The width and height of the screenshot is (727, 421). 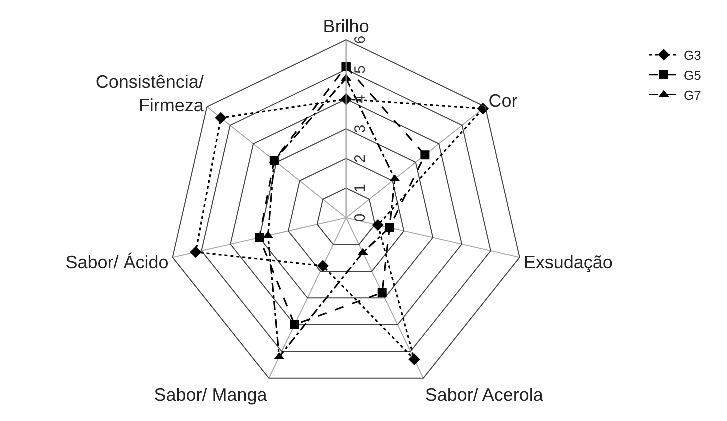 What do you see at coordinates (484, 395) in the screenshot?
I see `spoke-label: Sabor/ Acerola` at bounding box center [484, 395].